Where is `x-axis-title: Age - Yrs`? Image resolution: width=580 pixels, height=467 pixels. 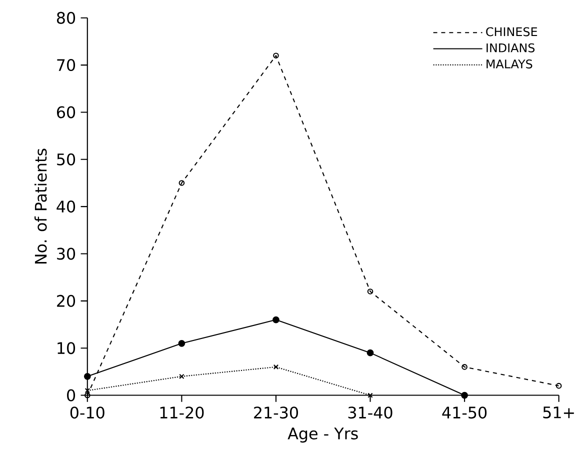 x-axis-title: Age - Yrs is located at coordinates (323, 435).